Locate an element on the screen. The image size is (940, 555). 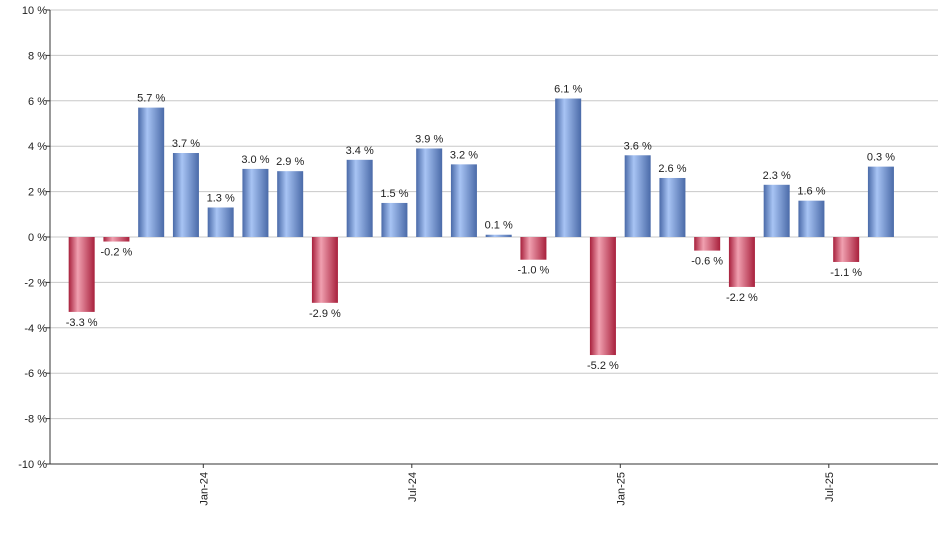
x-tick-label: Jan-25 is located at coordinates (621, 489).